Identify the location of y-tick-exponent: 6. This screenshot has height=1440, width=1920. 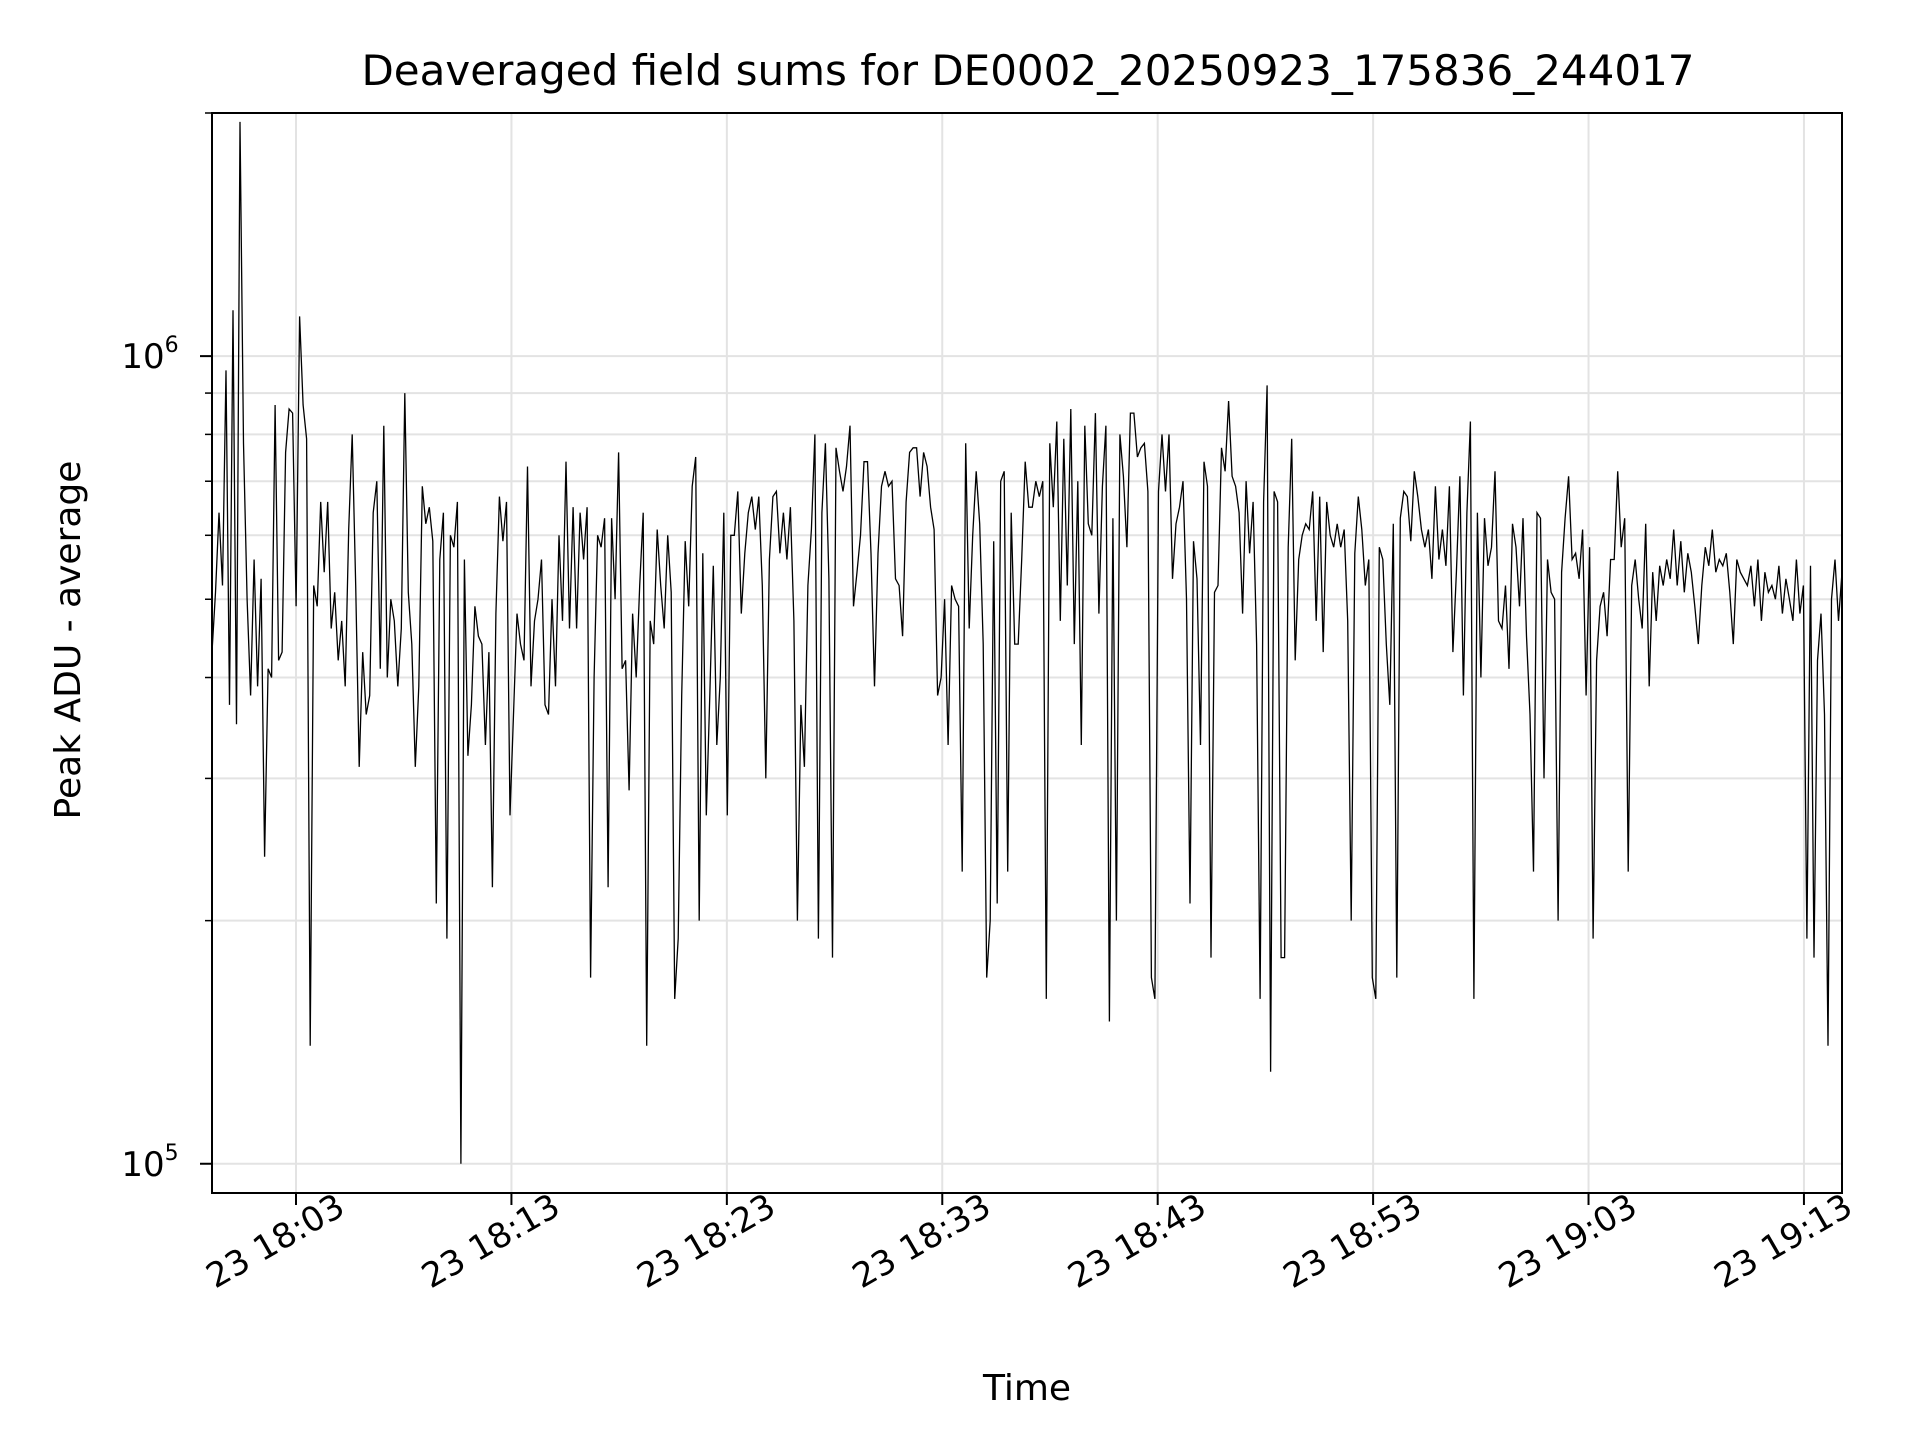
(172, 345).